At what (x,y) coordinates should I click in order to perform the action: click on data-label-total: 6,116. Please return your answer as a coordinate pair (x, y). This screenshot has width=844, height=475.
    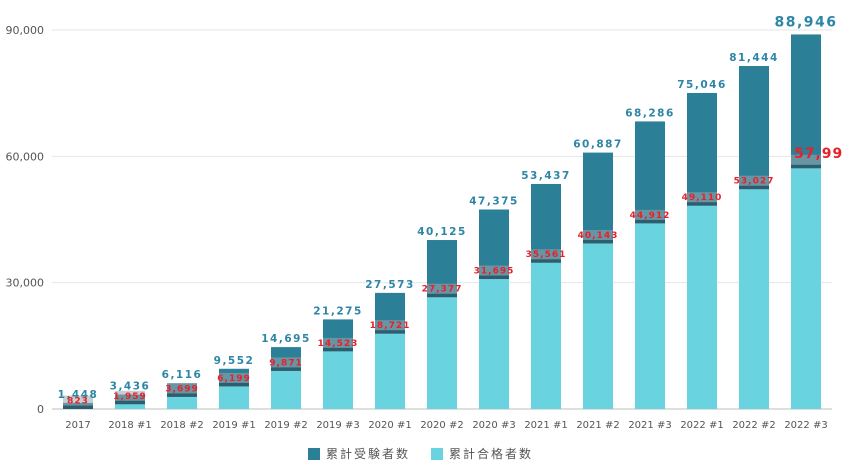
    Looking at the image, I should click on (182, 375).